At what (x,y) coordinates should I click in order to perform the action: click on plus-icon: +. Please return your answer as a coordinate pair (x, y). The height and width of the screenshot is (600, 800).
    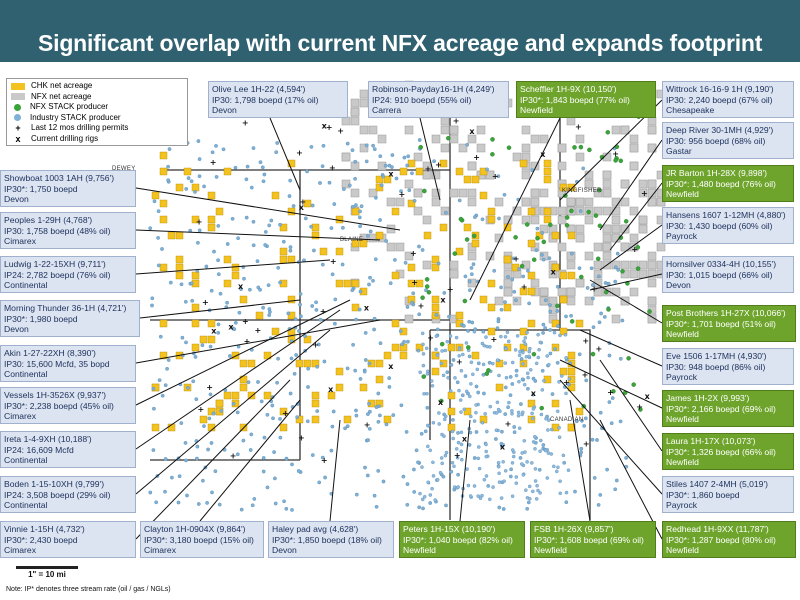
    Looking at the image, I should click on (18, 128).